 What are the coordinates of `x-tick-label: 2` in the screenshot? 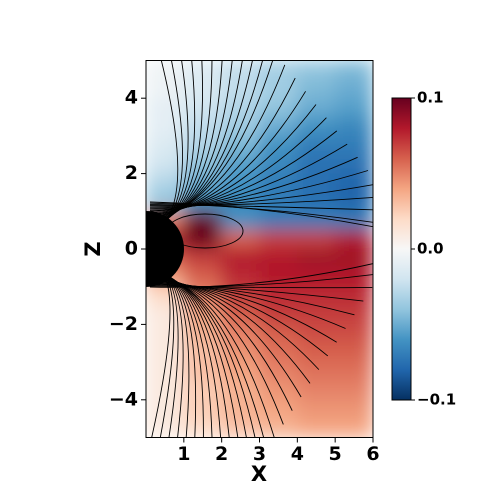 It's located at (221, 454).